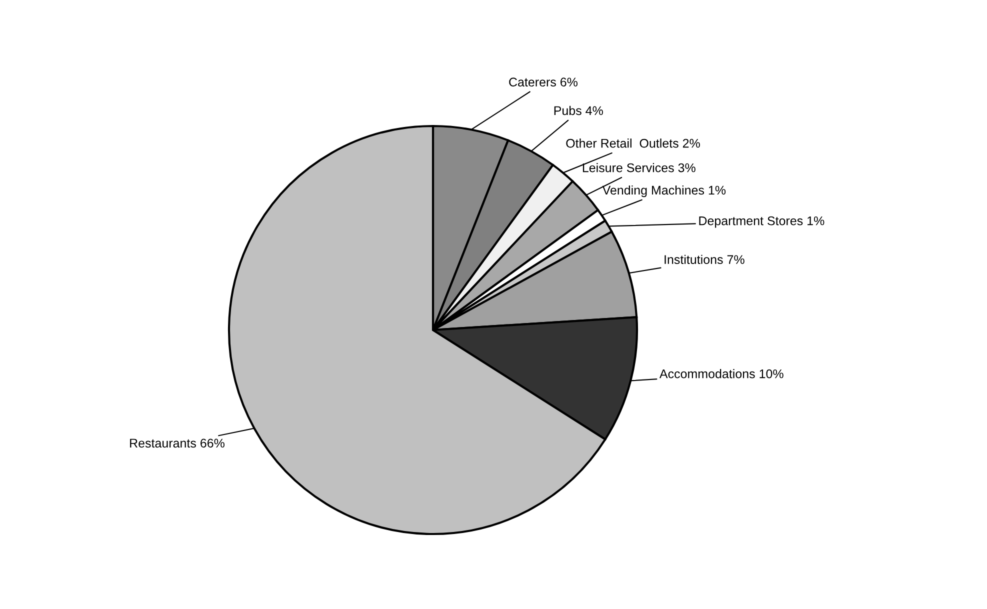 This screenshot has height=609, width=987. What do you see at coordinates (578, 111) in the screenshot?
I see `slice-label: Pubs 4%` at bounding box center [578, 111].